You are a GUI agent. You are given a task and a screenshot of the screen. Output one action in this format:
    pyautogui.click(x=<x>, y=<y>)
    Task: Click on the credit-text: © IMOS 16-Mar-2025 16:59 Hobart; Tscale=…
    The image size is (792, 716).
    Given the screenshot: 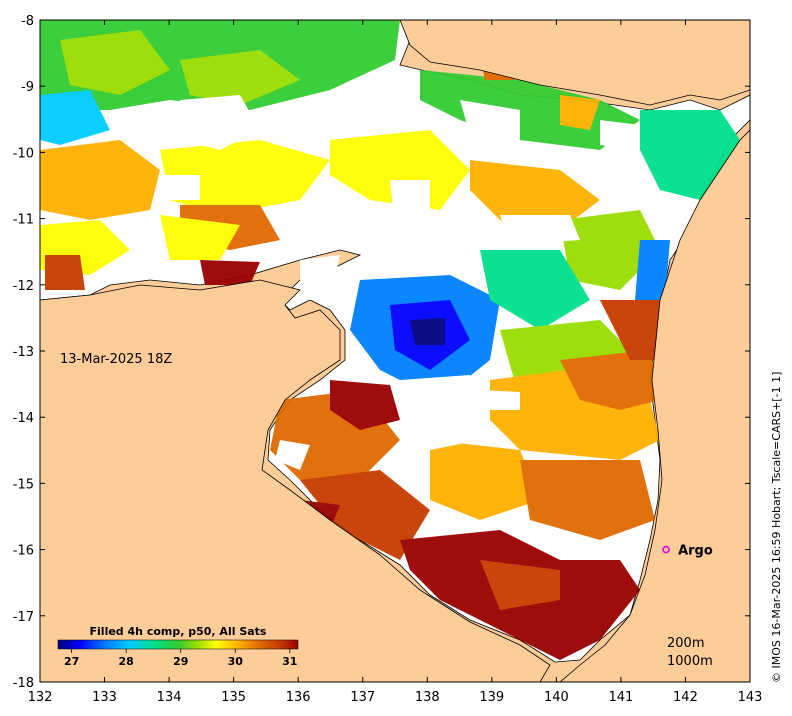 What is the action you would take?
    pyautogui.click(x=776, y=527)
    